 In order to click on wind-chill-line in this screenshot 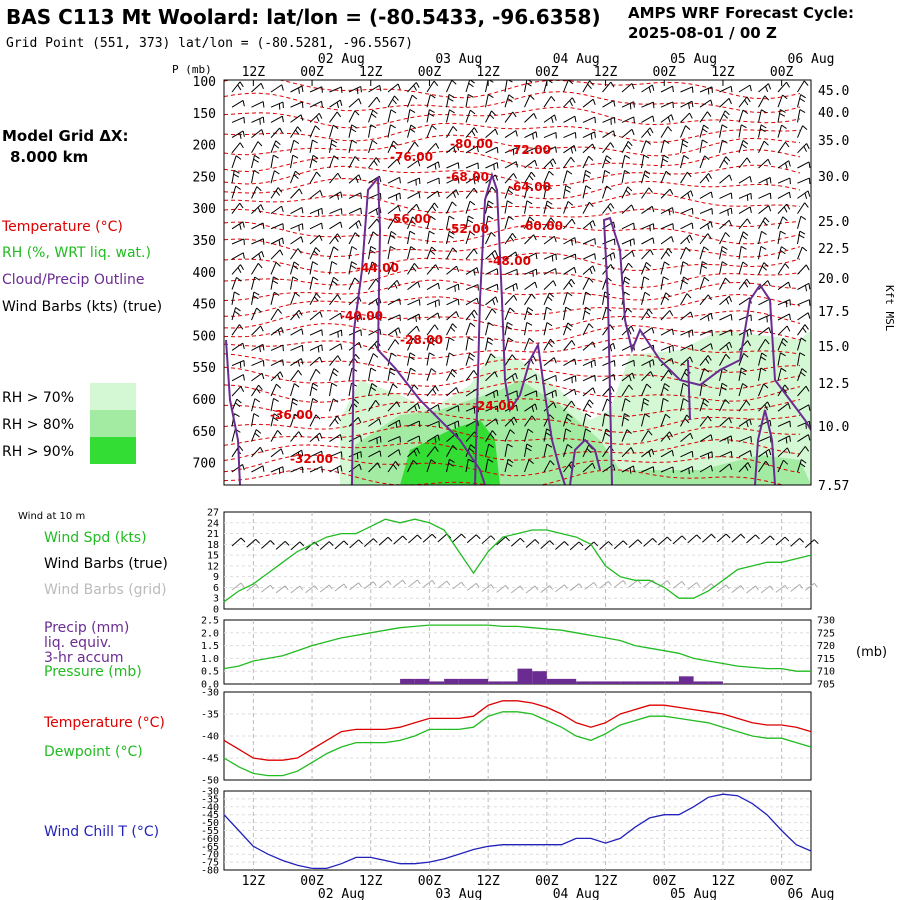, I will do `click(517, 831)`.